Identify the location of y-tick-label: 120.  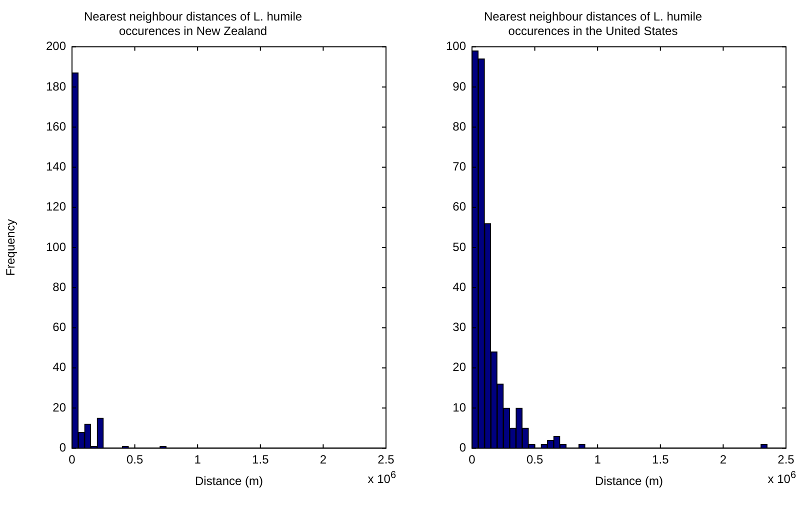
(56, 207).